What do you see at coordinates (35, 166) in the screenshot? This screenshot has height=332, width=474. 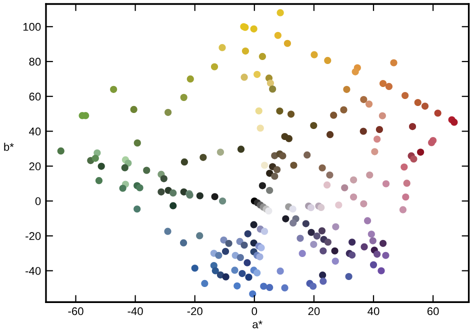 I see `y-tick-label: 20` at bounding box center [35, 166].